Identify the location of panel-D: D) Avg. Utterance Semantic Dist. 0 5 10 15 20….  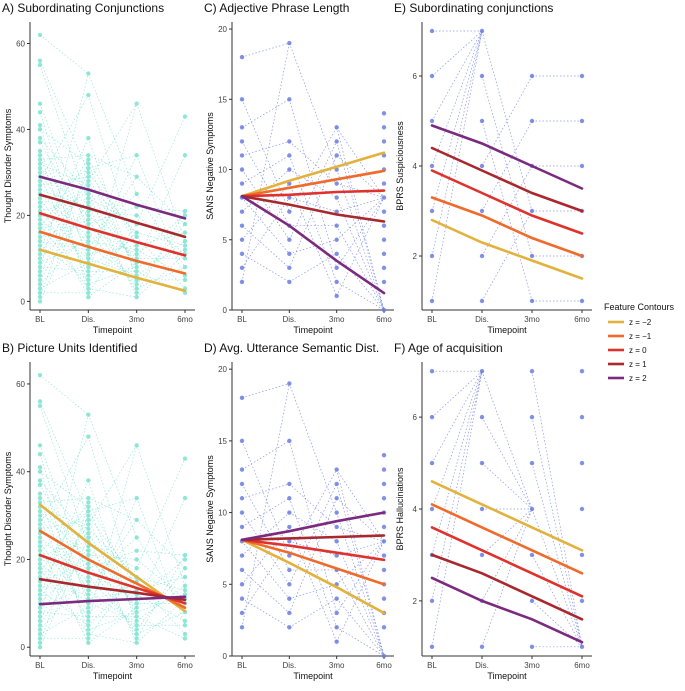
(299, 511).